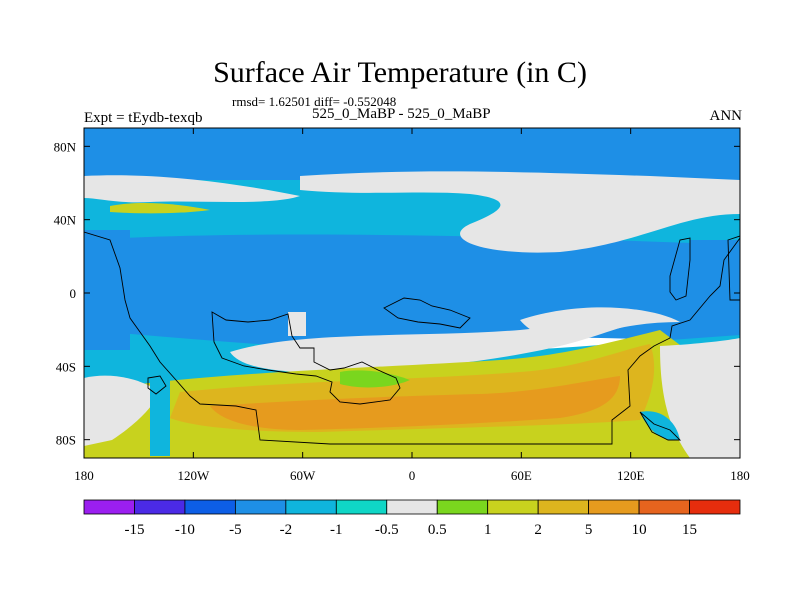 The width and height of the screenshot is (800, 600). Describe the element at coordinates (303, 475) in the screenshot. I see `x-tick-label-2: 60W` at that location.